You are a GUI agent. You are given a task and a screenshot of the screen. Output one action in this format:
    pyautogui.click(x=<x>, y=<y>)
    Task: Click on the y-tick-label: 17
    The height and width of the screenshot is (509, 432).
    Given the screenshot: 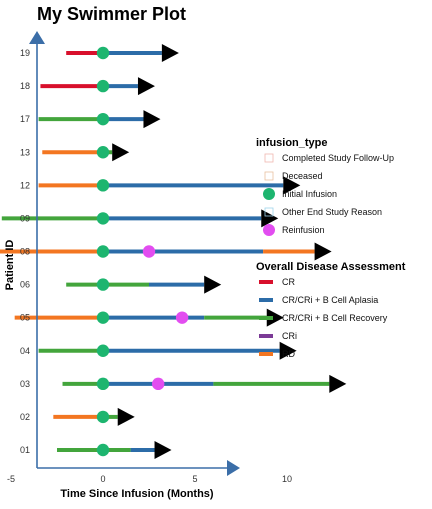 What is the action you would take?
    pyautogui.click(x=25, y=119)
    